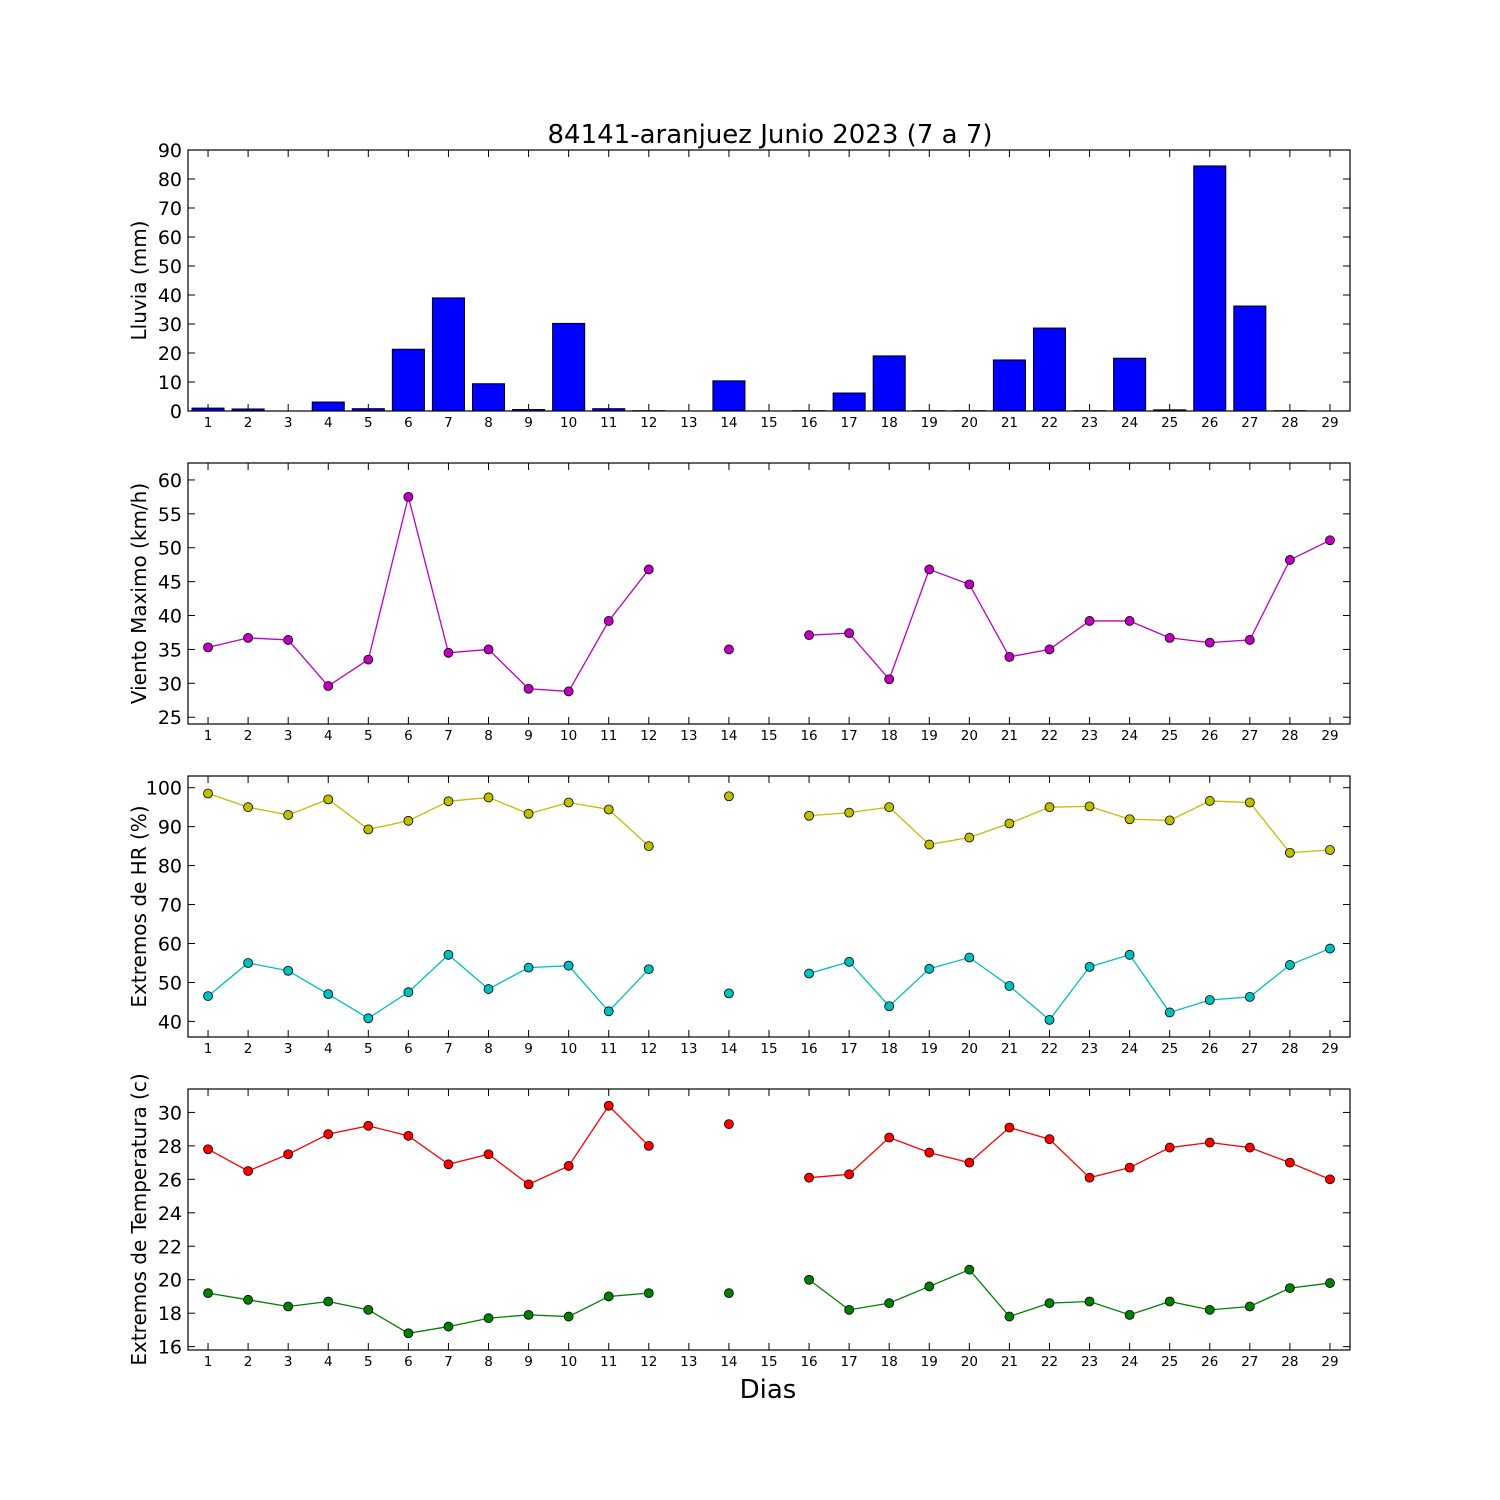  Describe the element at coordinates (139, 1219) in the screenshot. I see `y-axis-label: Extremos de Temperatura (c)` at that location.